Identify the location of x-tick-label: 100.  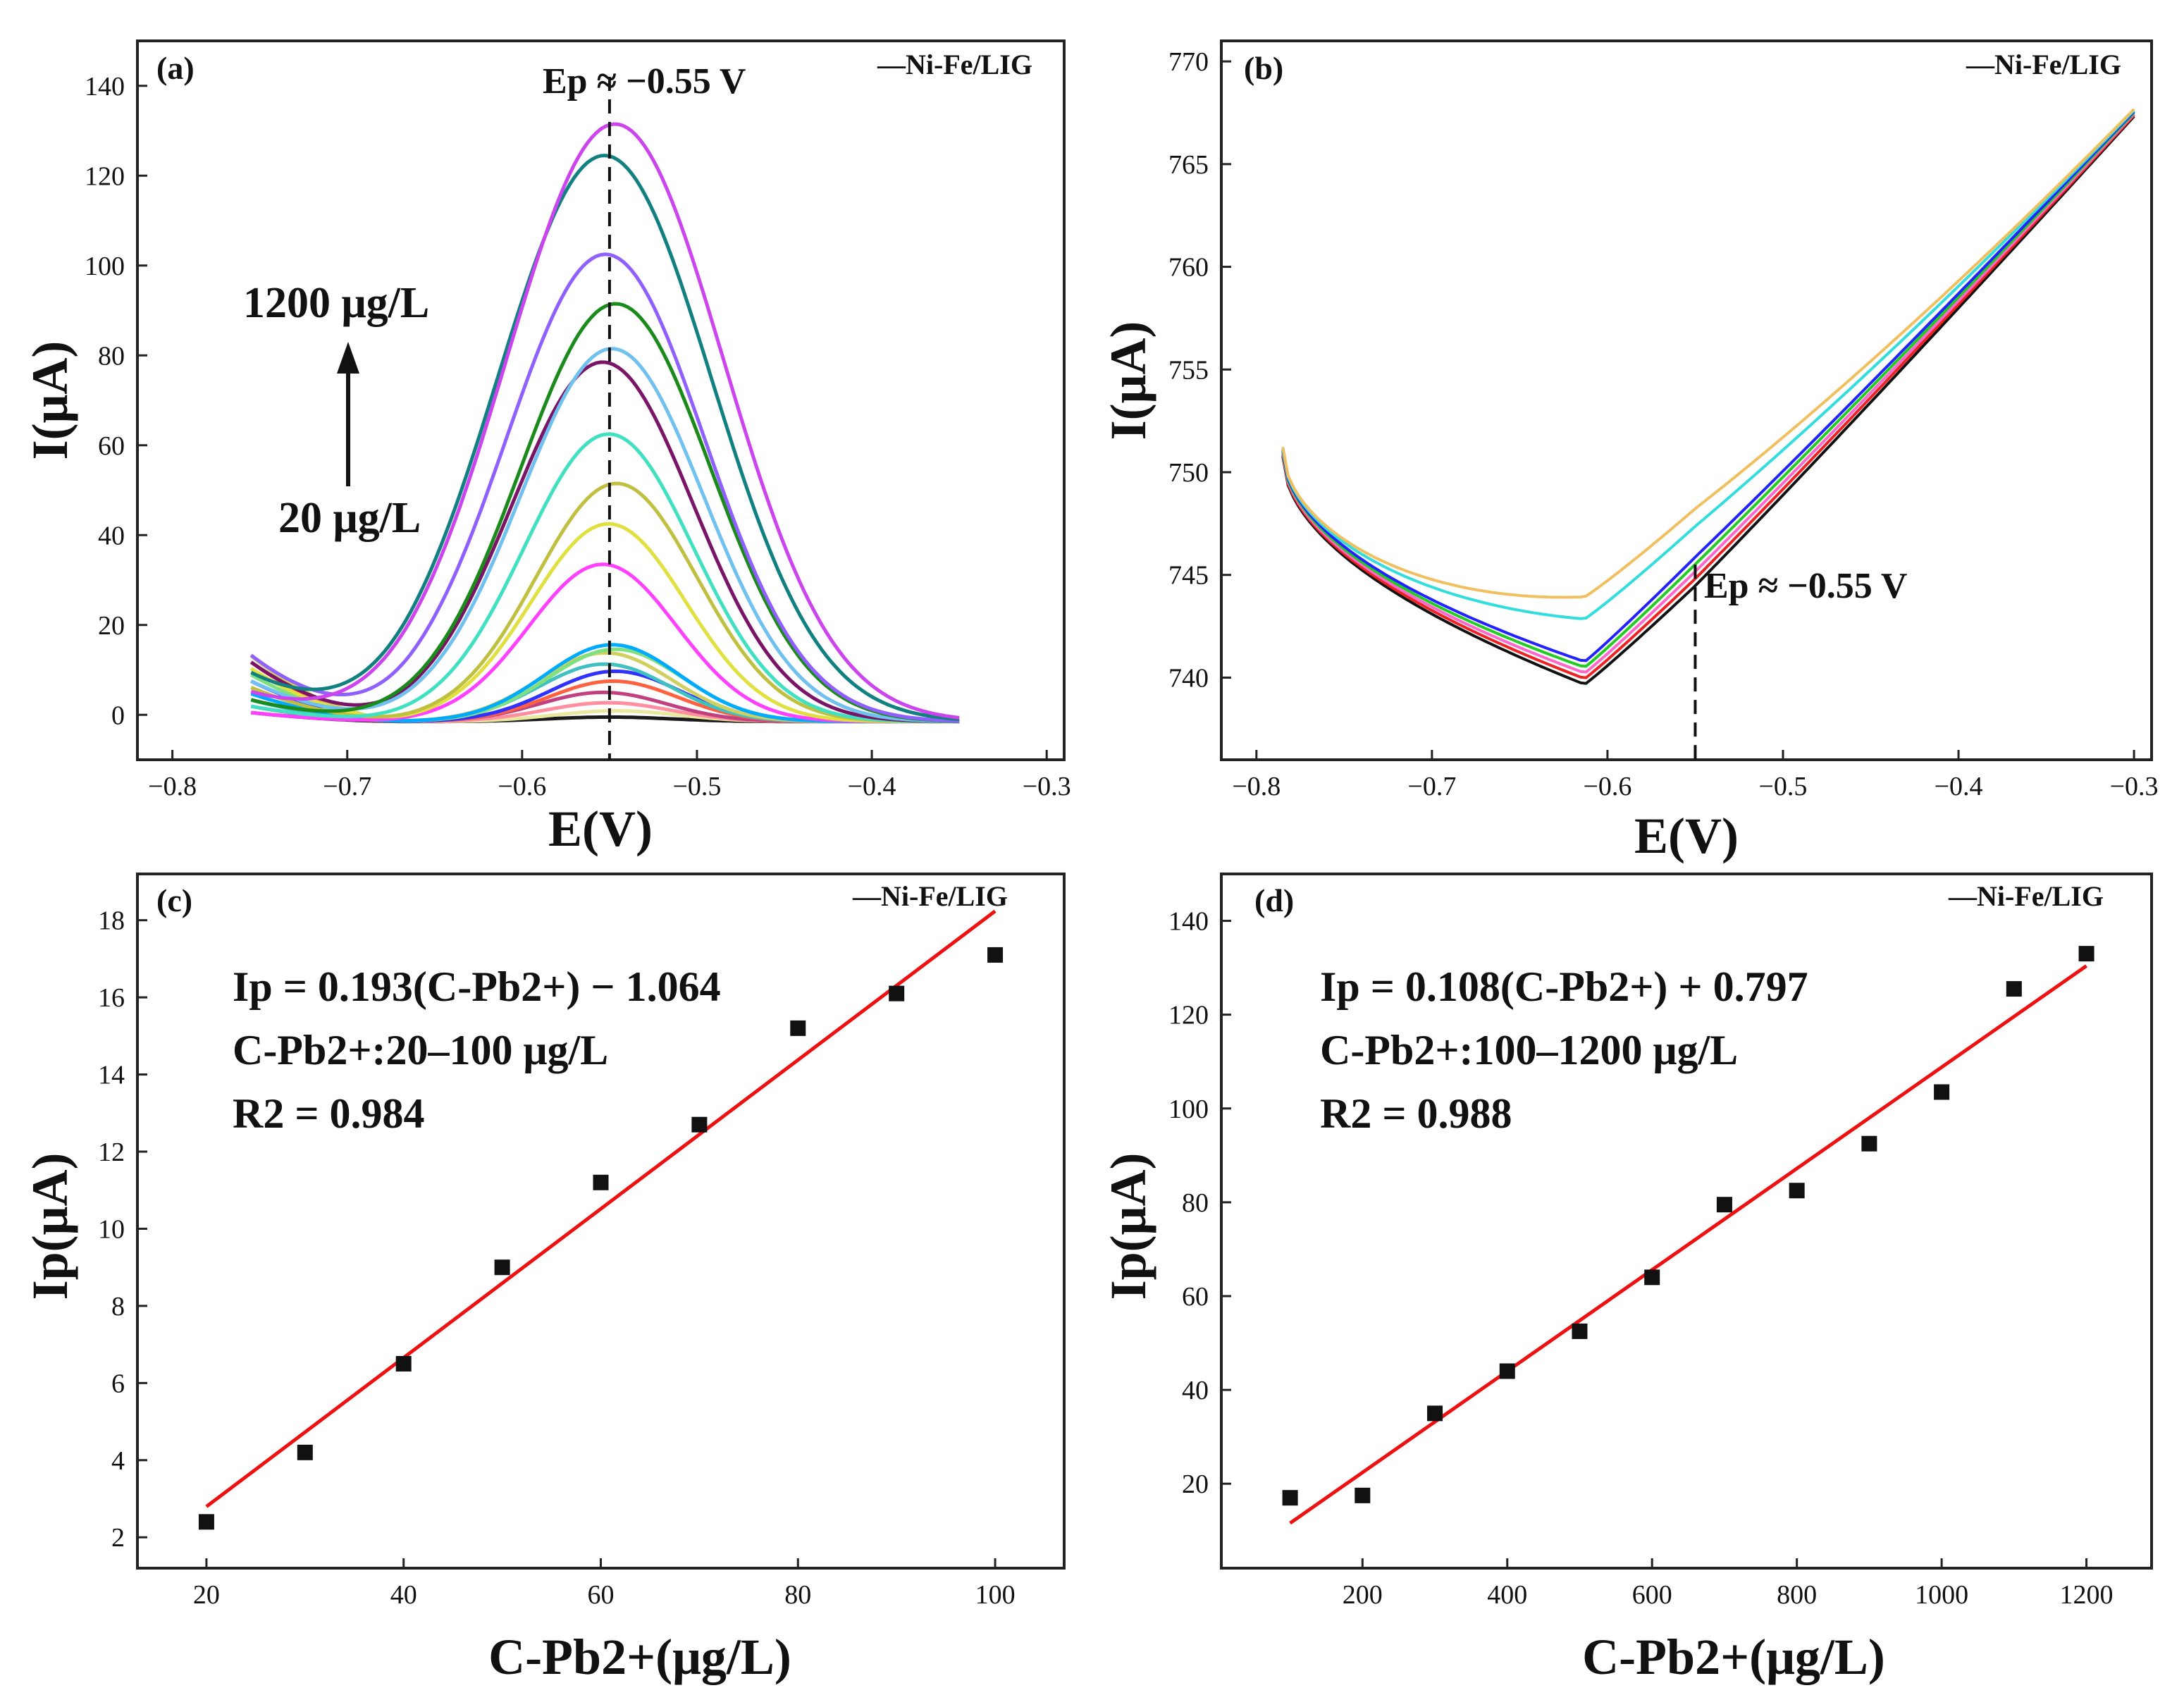
(996, 1595).